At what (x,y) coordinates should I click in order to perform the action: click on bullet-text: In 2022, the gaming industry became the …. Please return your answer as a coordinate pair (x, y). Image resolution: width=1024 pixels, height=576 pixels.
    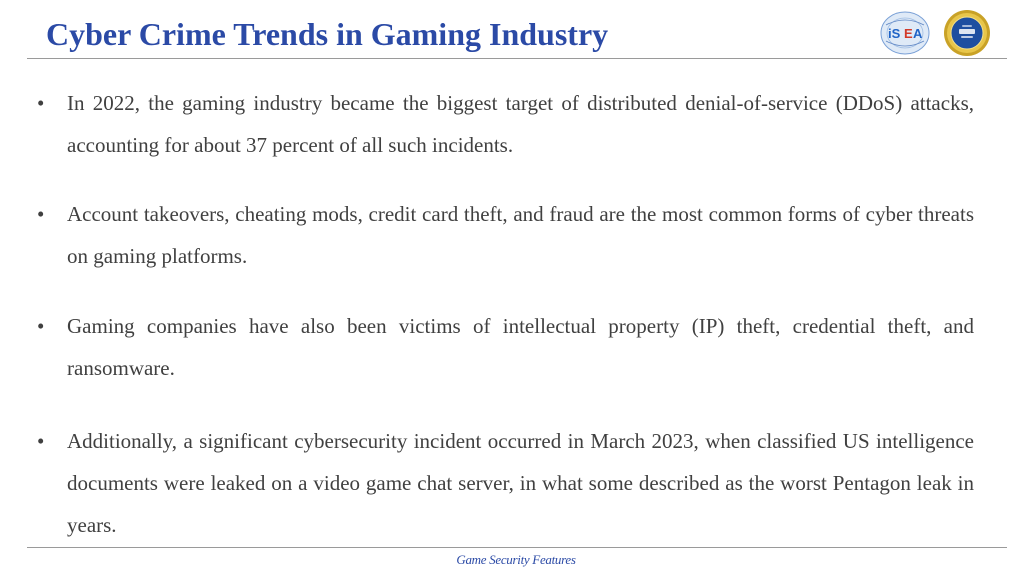
    Looking at the image, I should click on (520, 124).